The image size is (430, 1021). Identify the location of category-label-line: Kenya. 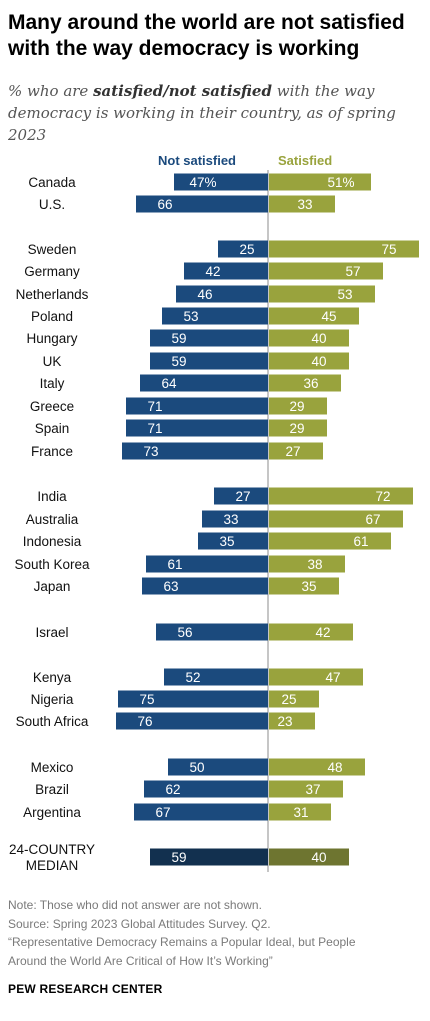
(52, 677).